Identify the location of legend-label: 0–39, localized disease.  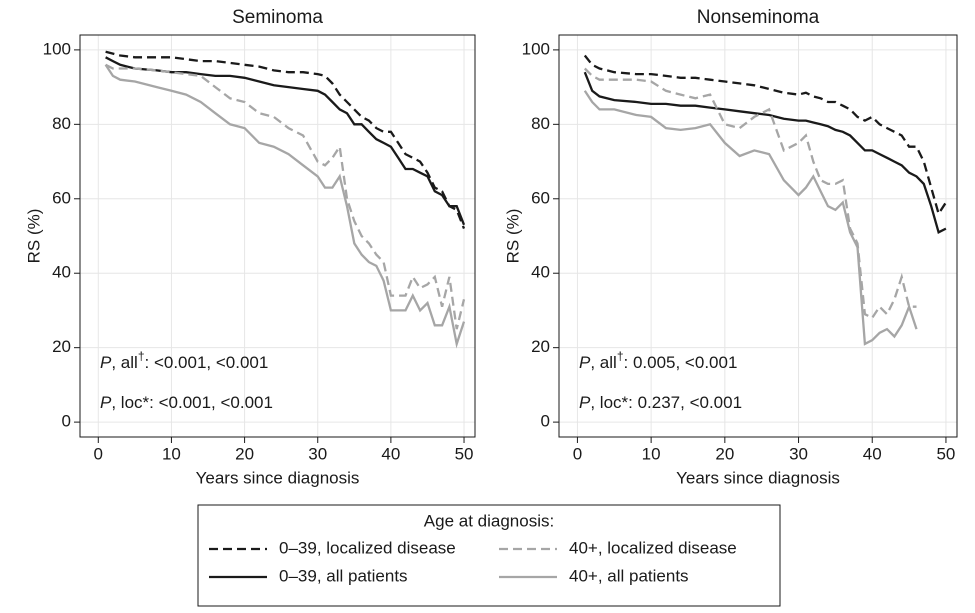
(367, 547).